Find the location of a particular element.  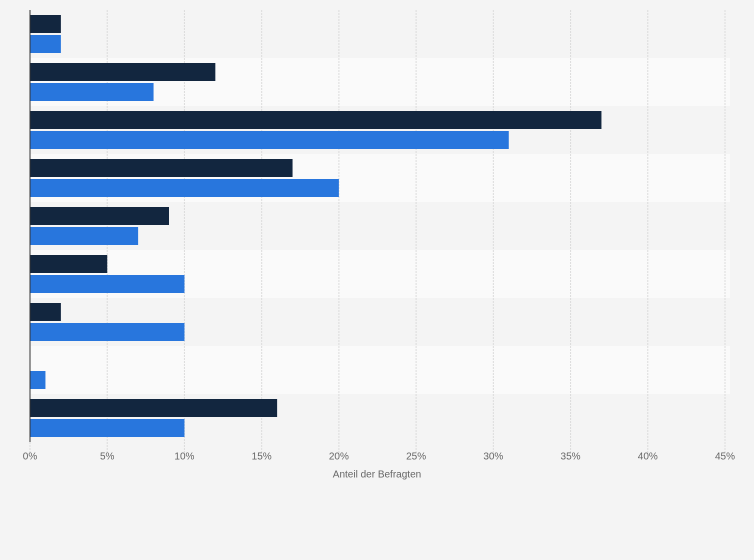

x-tick-label: 30% is located at coordinates (493, 457).